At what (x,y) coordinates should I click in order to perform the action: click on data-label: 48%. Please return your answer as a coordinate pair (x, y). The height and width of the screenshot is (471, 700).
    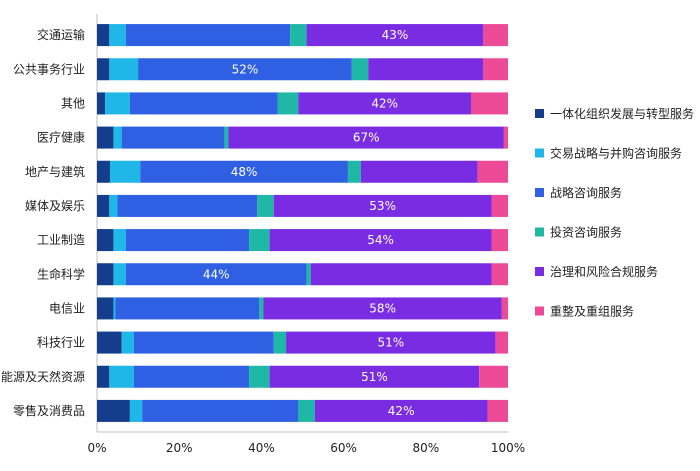
    Looking at the image, I should click on (244, 172).